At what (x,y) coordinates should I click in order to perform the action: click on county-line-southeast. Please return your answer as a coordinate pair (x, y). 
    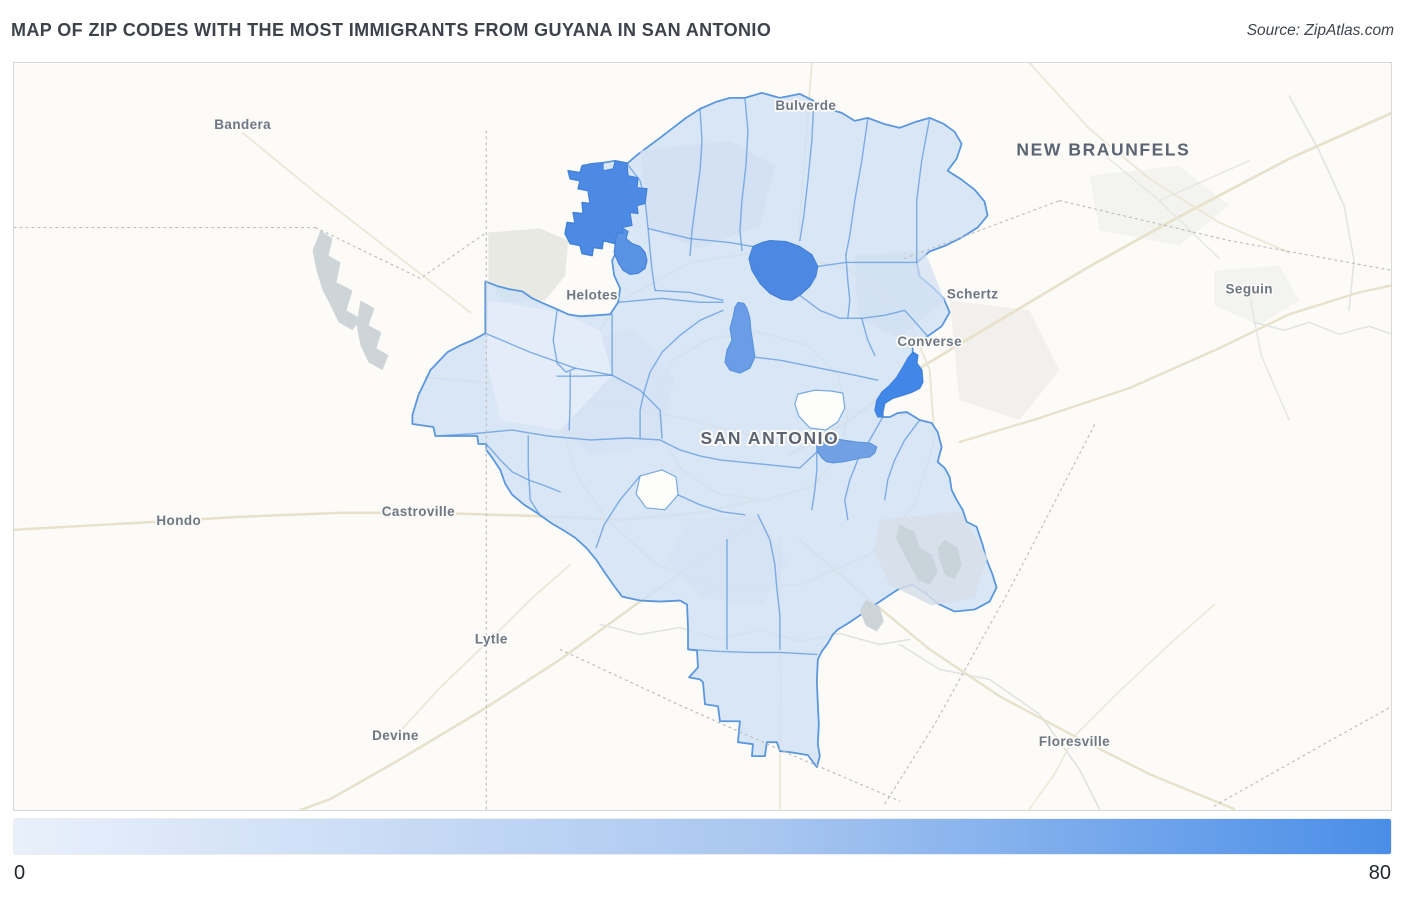
    Looking at the image, I should click on (1302, 756).